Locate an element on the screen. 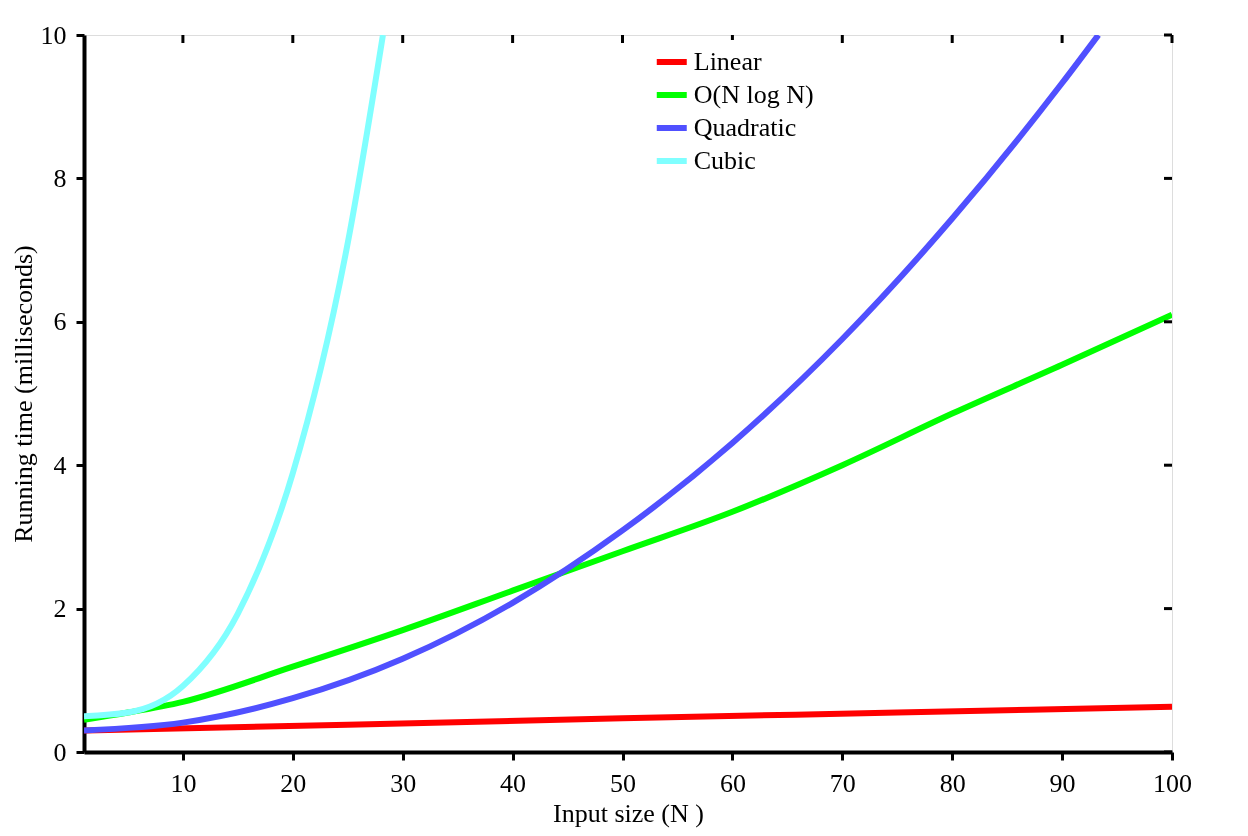  legend-label: O(N log N) is located at coordinates (753, 94).